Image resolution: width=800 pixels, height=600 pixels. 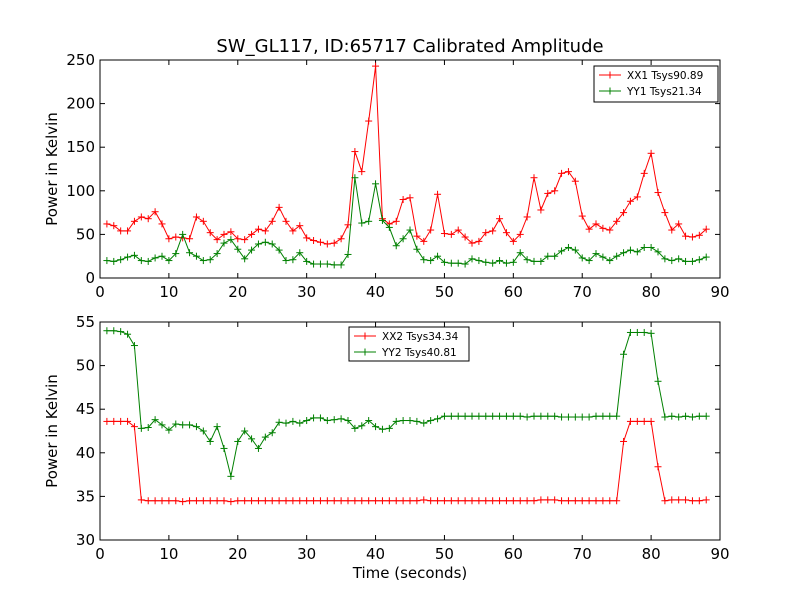 I want to click on legend-box, so click(x=656, y=84).